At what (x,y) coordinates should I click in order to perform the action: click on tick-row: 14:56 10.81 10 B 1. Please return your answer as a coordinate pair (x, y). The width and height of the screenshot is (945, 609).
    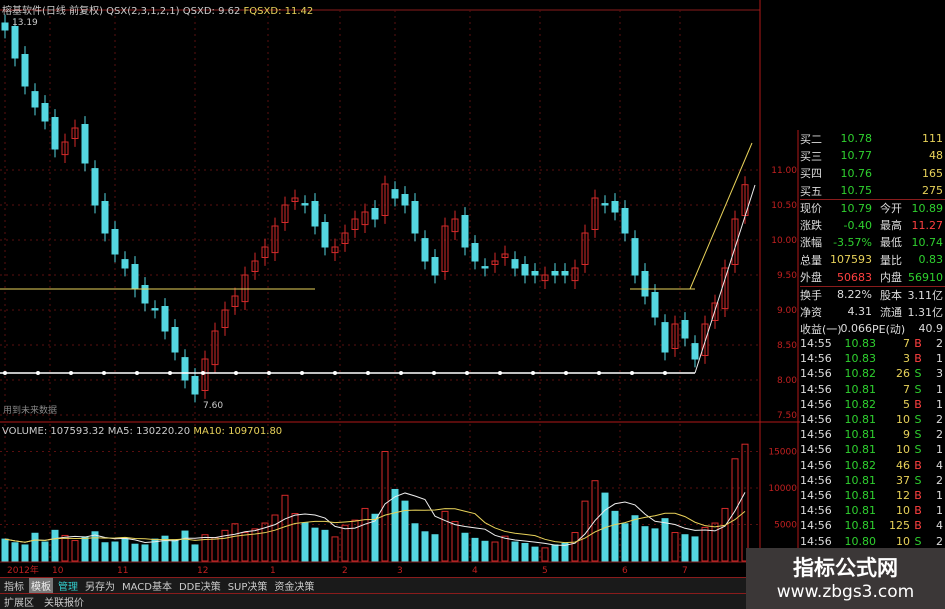
    Looking at the image, I should click on (871, 511).